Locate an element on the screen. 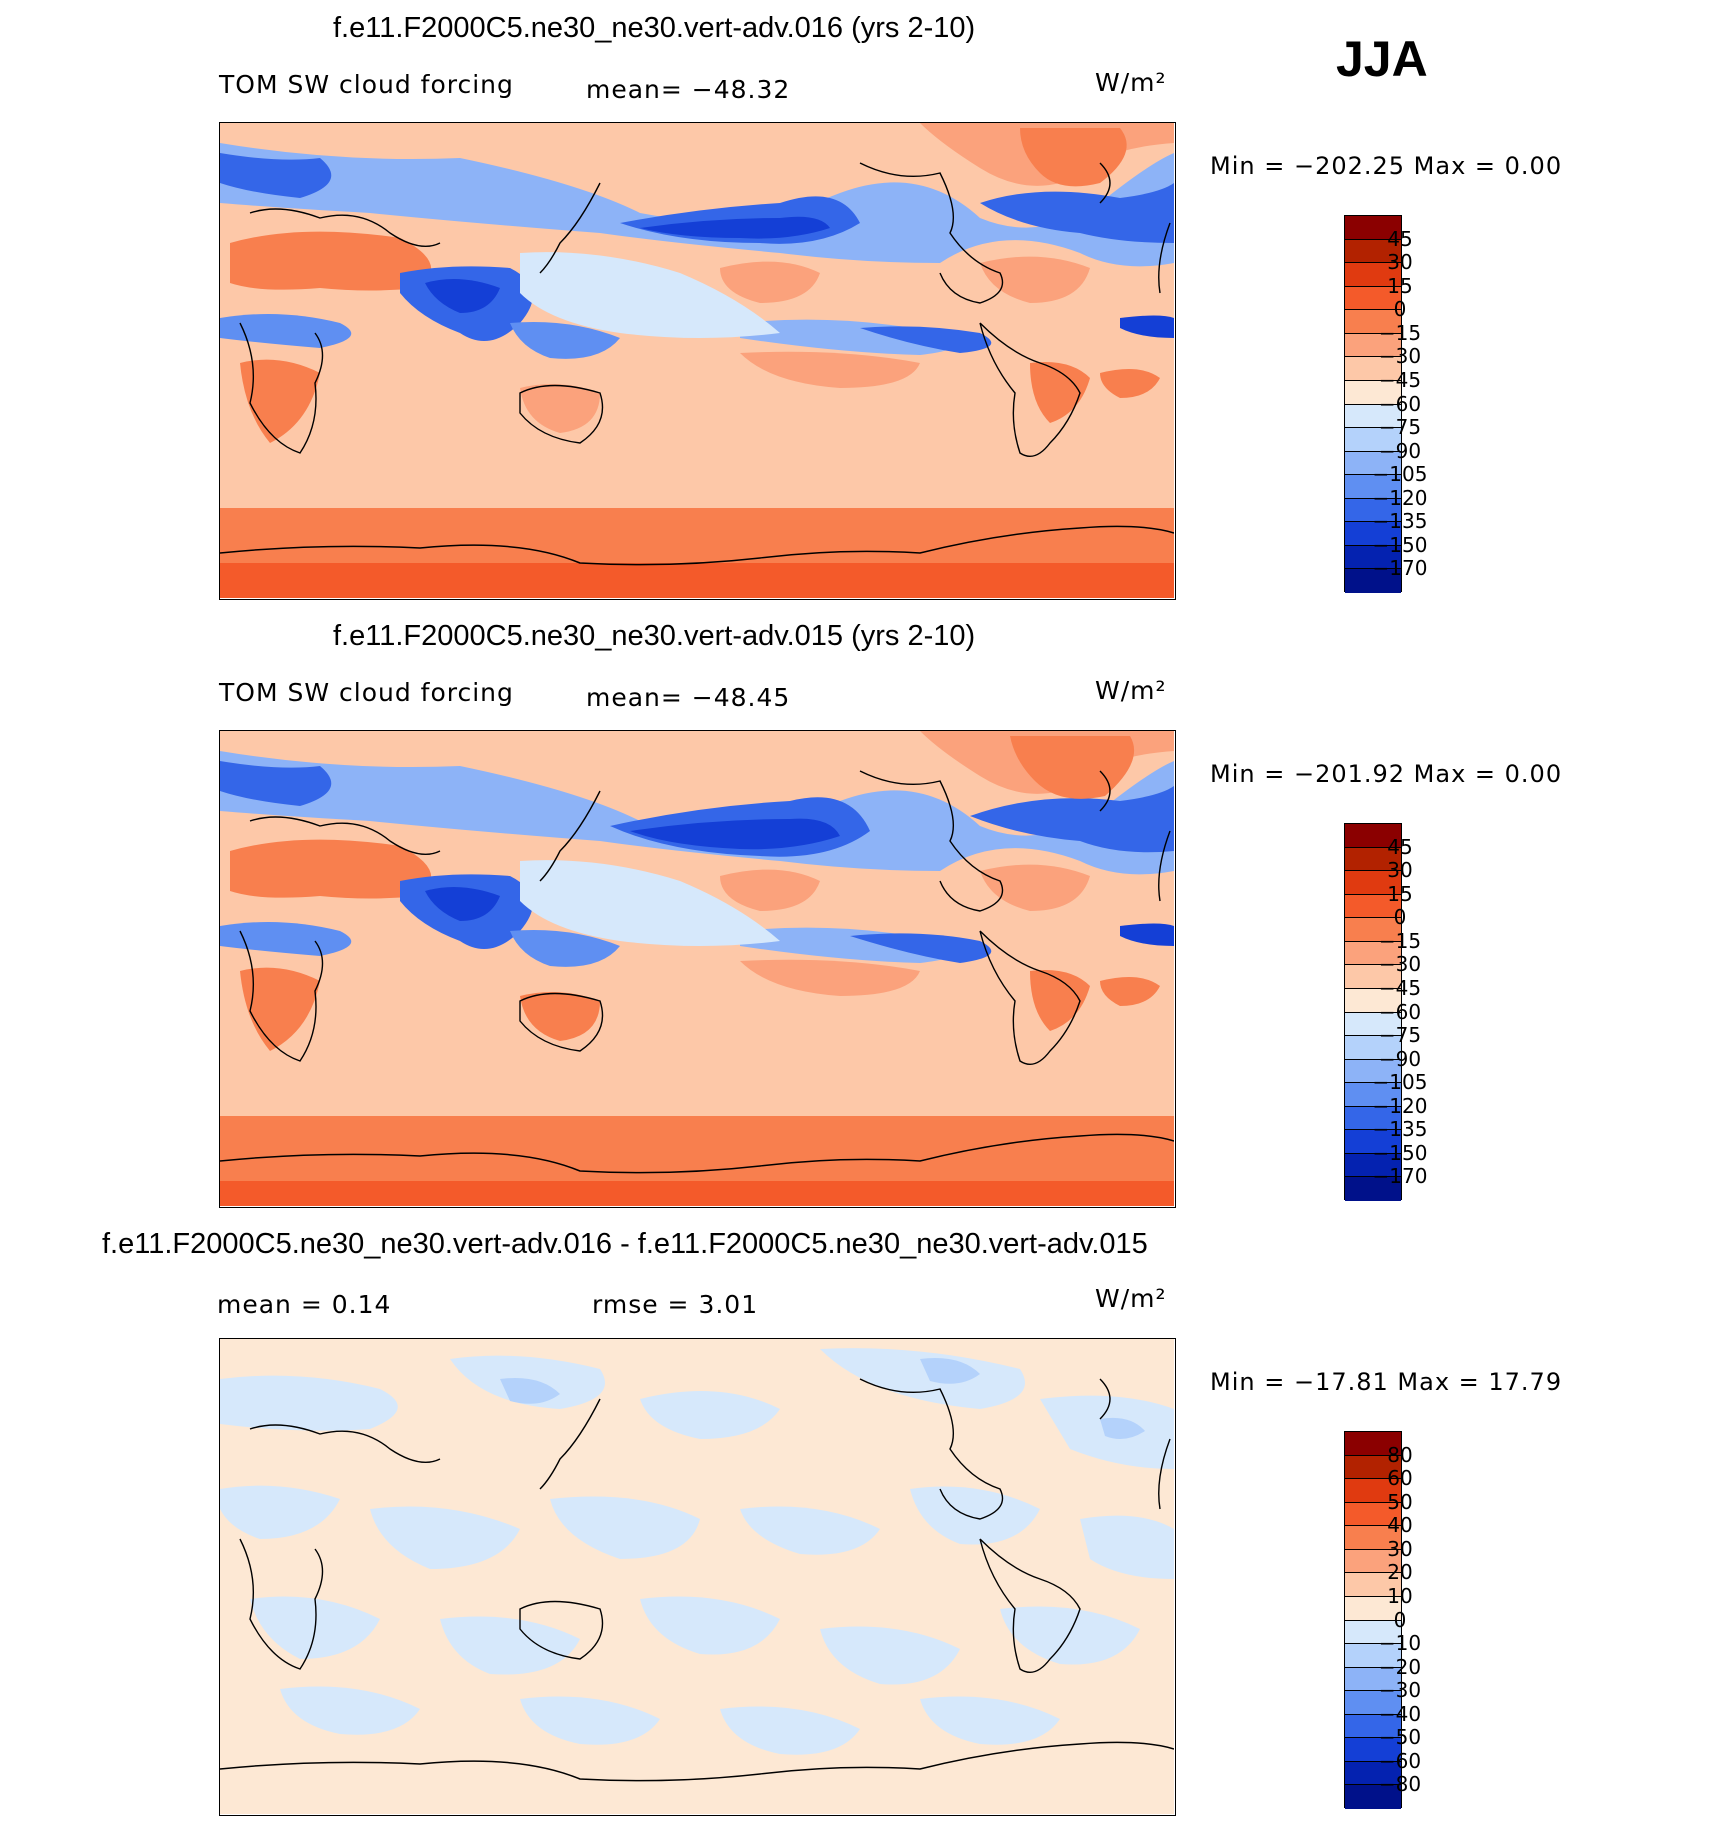  colorbar-tick-label: −20 is located at coordinates (1400, 1666).